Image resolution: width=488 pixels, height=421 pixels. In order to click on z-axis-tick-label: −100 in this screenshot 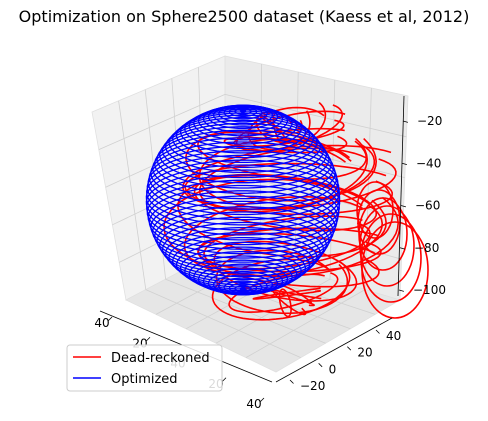, I will do `click(429, 290)`.